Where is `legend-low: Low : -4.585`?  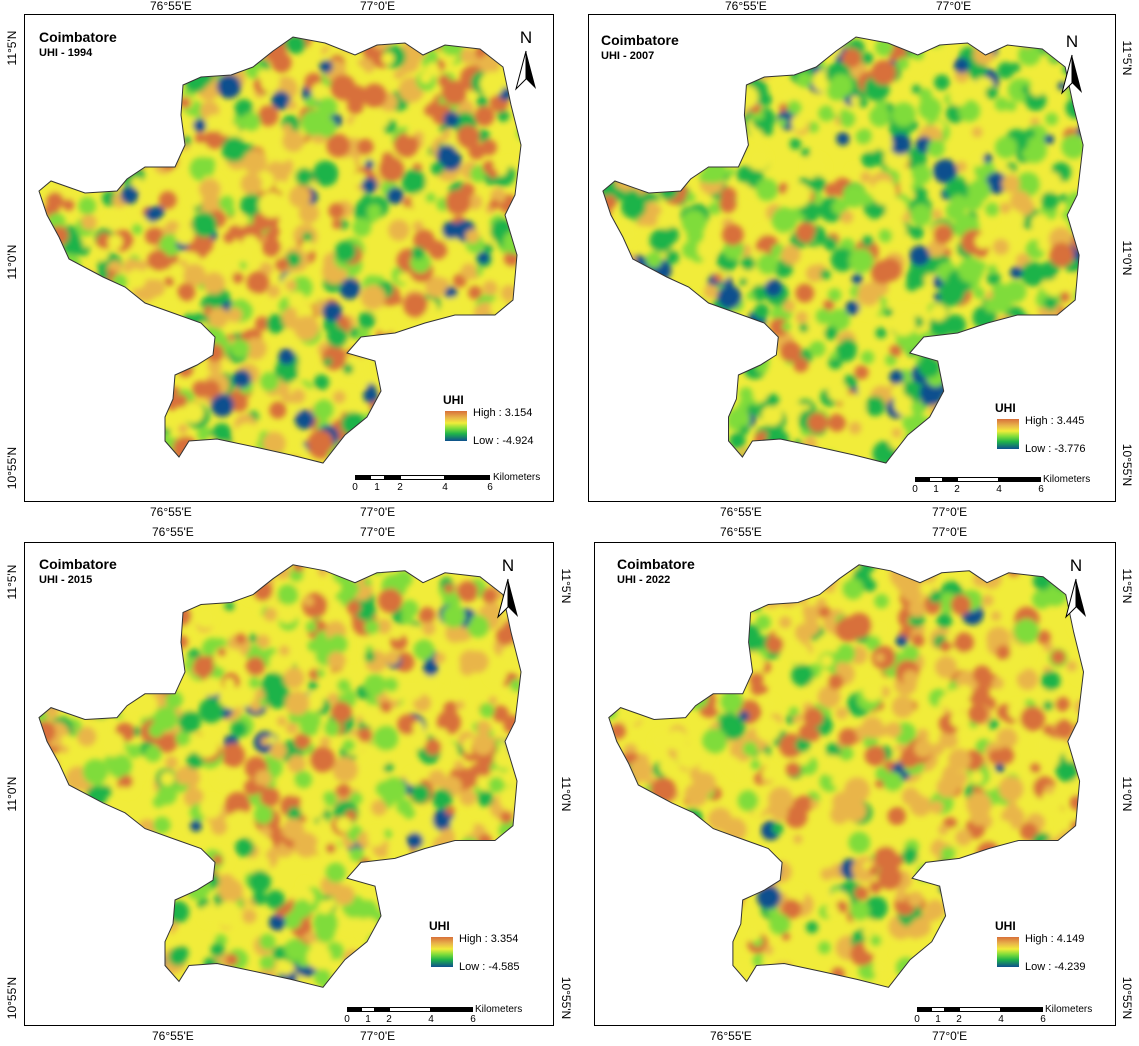
legend-low: Low : -4.585 is located at coordinates (489, 967).